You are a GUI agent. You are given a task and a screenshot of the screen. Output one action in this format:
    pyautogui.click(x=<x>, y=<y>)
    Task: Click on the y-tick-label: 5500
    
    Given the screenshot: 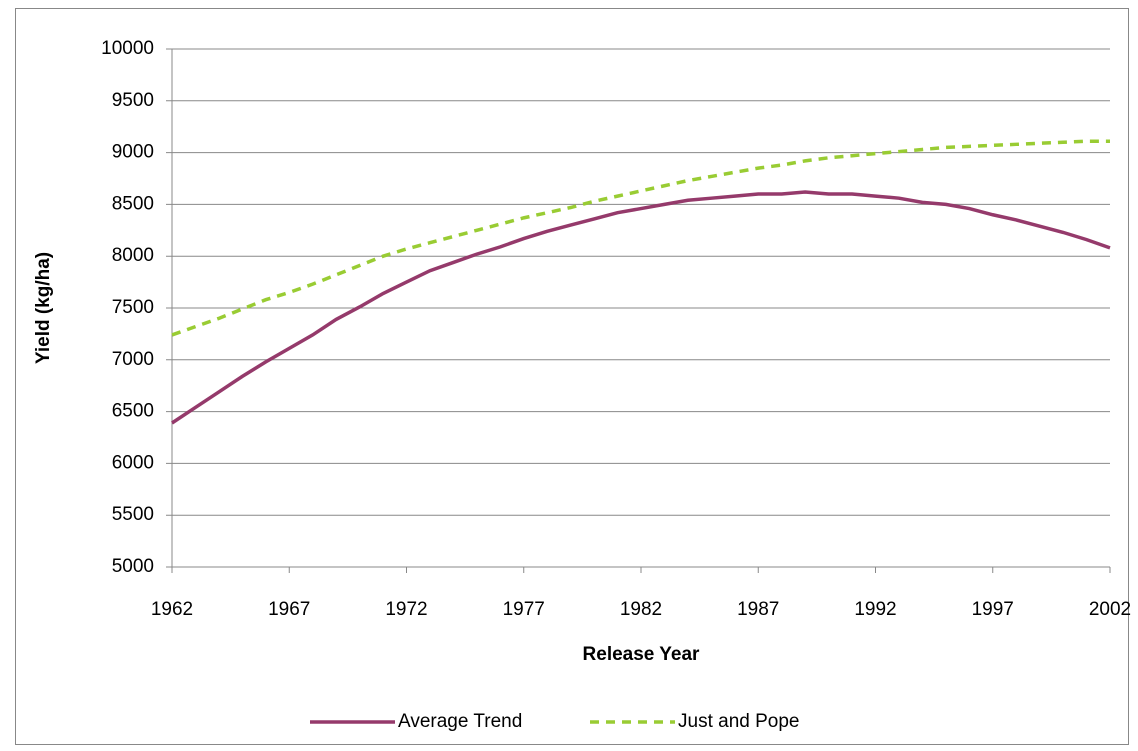 What is the action you would take?
    pyautogui.click(x=133, y=514)
    